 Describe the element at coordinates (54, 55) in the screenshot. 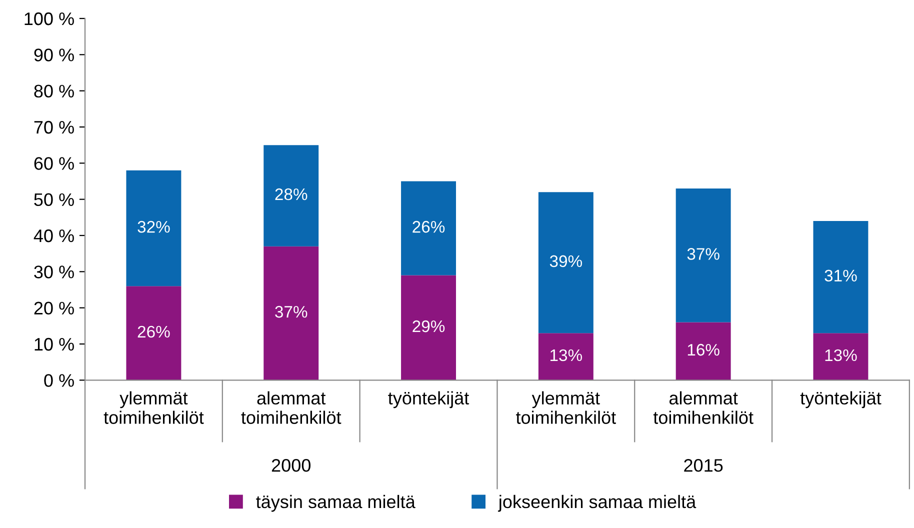

I see `y-tick-label: 90 %` at that location.